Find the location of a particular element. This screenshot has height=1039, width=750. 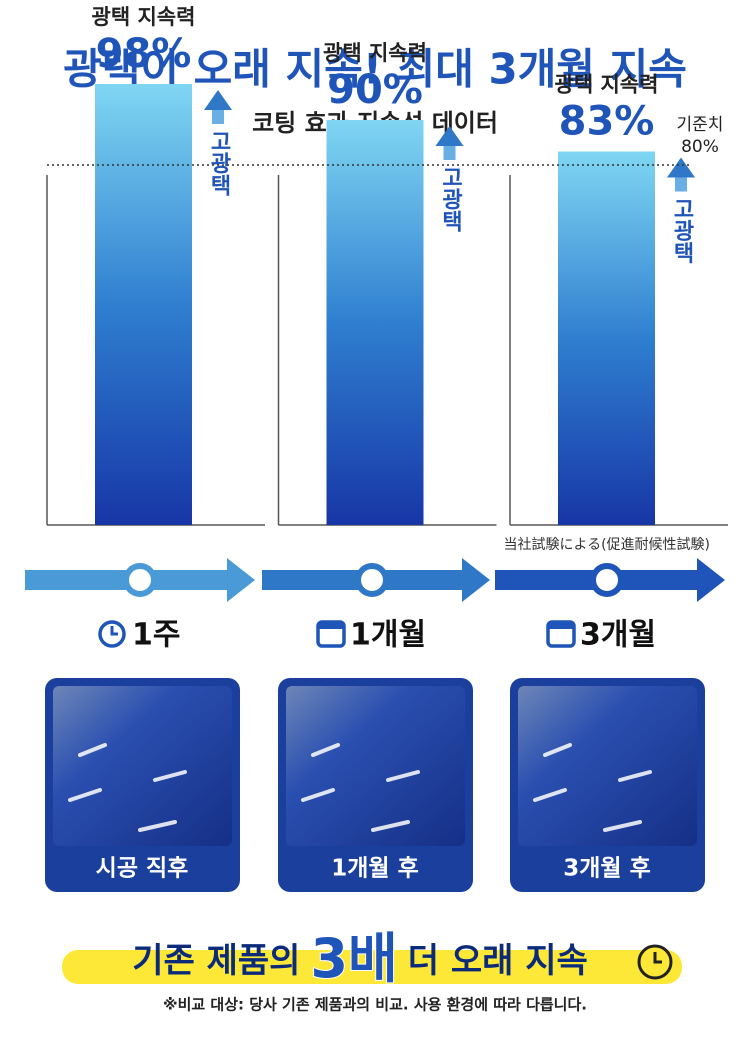

headline: 기존 제품의 3배 더 오래 지속 is located at coordinates (360, 958).